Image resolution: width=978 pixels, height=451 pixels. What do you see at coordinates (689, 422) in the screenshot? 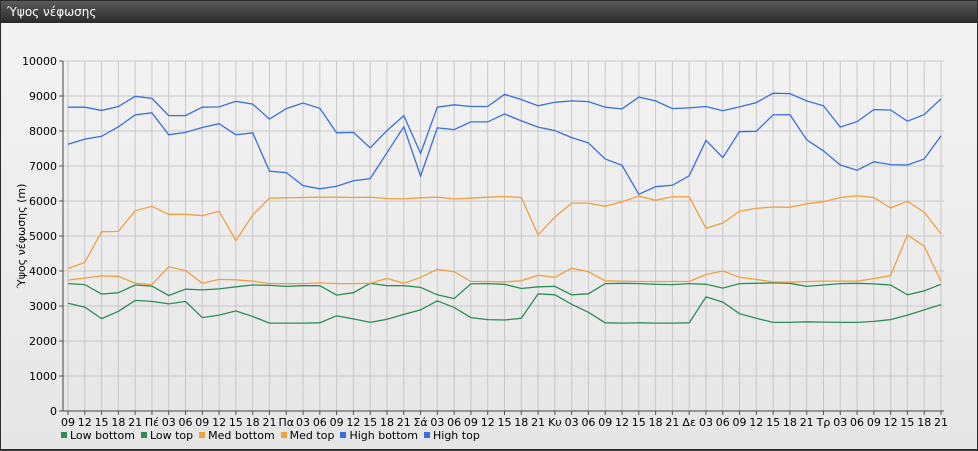
I see `x-tick-label: Δε` at bounding box center [689, 422].